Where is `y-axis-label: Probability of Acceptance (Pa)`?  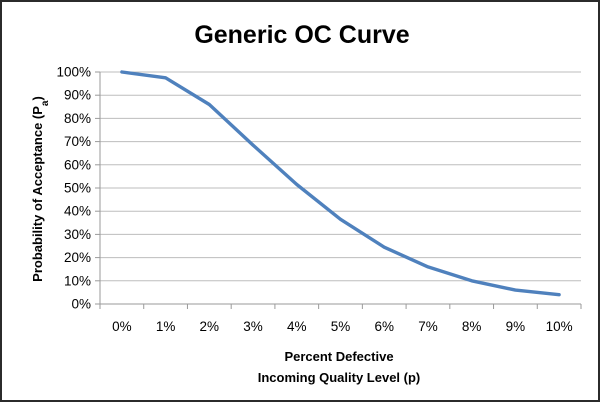 y-axis-label: Probability of Acceptance (Pa) is located at coordinates (40, 189).